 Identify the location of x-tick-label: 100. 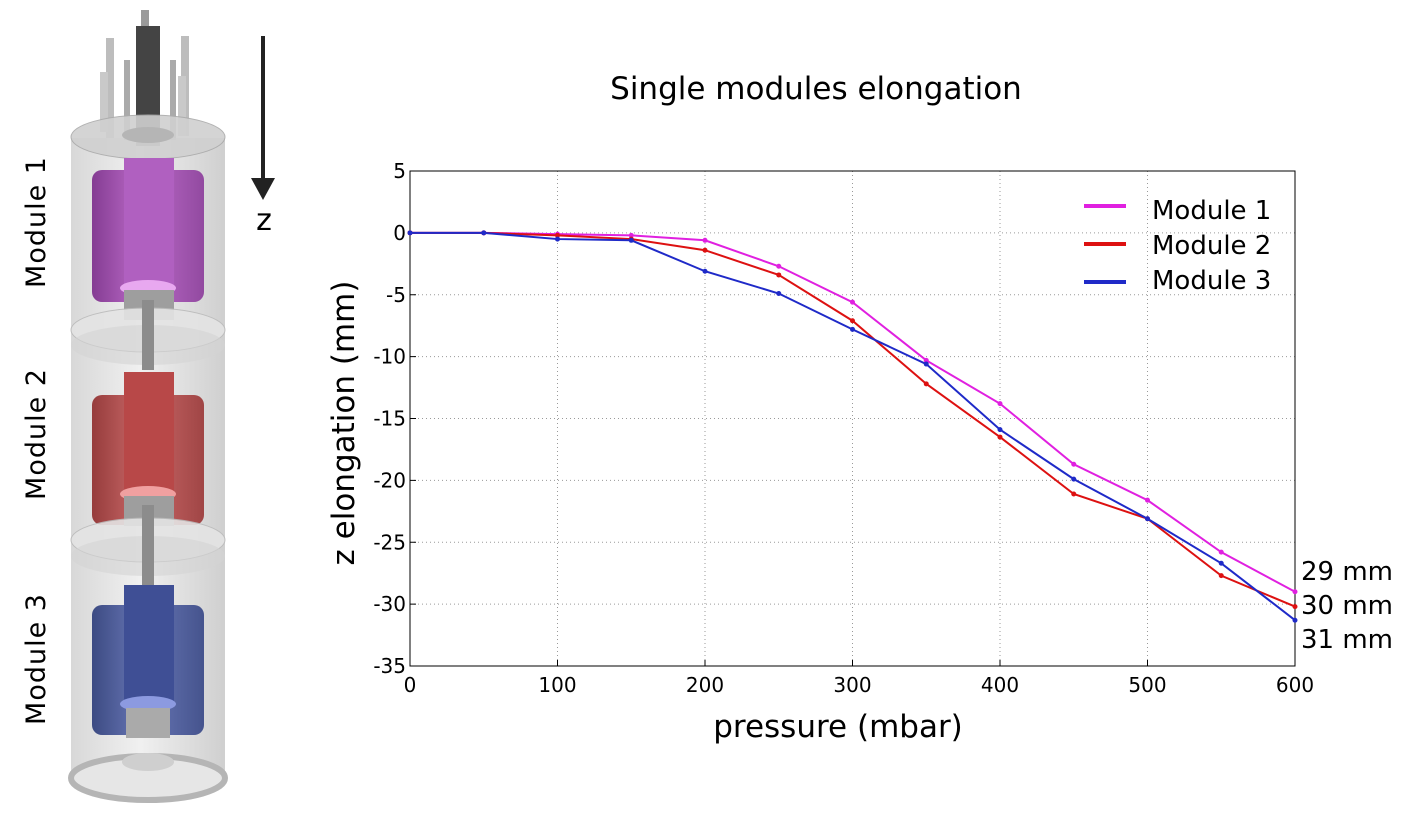
(557, 685).